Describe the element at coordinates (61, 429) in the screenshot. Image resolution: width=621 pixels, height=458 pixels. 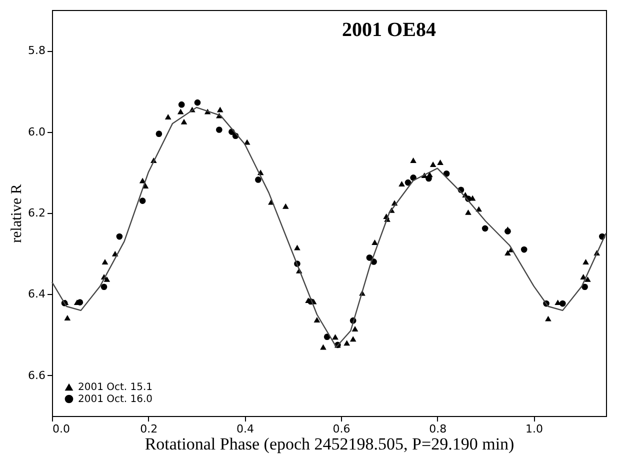
I see `x-tick-label: 0.0` at that location.